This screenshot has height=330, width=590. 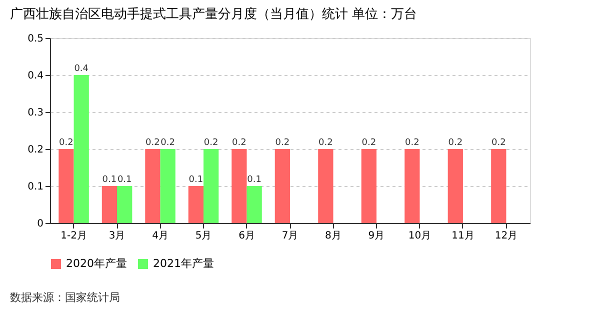 What do you see at coordinates (36, 39) in the screenshot?
I see `y-tick-label: 0.5` at bounding box center [36, 39].